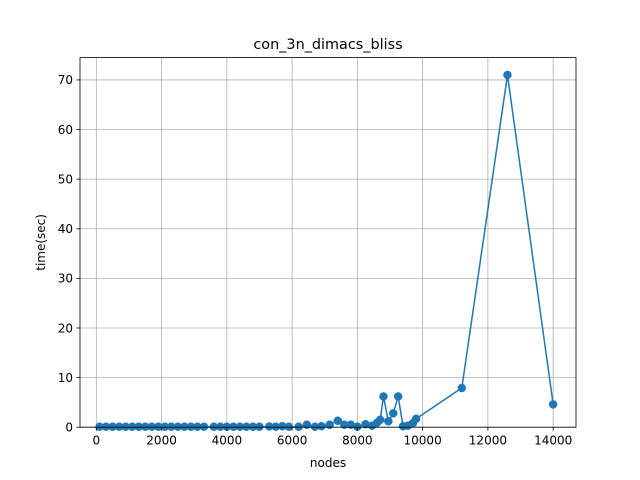 This screenshot has height=480, width=640. I want to click on x-tick-label: 6000, so click(292, 441).